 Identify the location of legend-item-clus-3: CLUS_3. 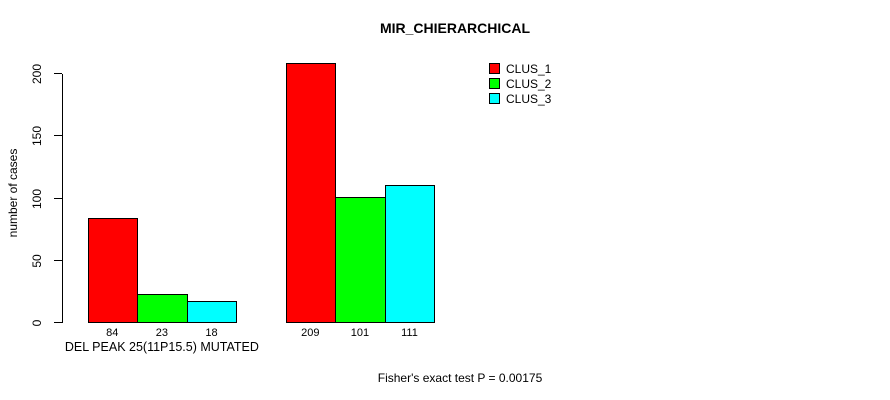
(520, 98).